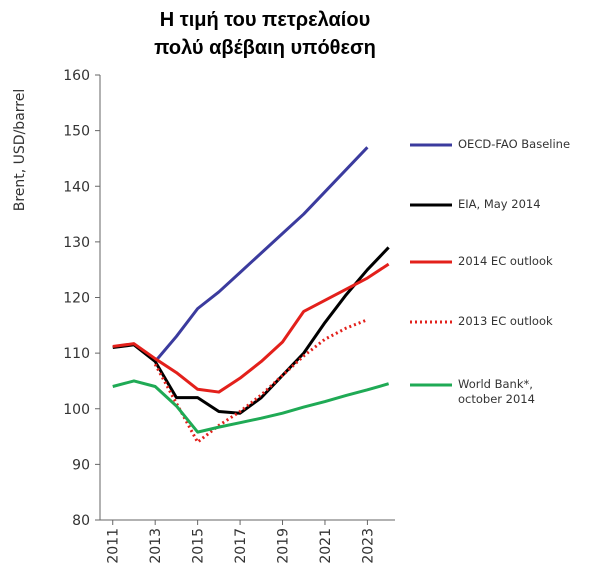  Describe the element at coordinates (505, 261) in the screenshot. I see `legend-label: 2014 EC outlook` at that location.